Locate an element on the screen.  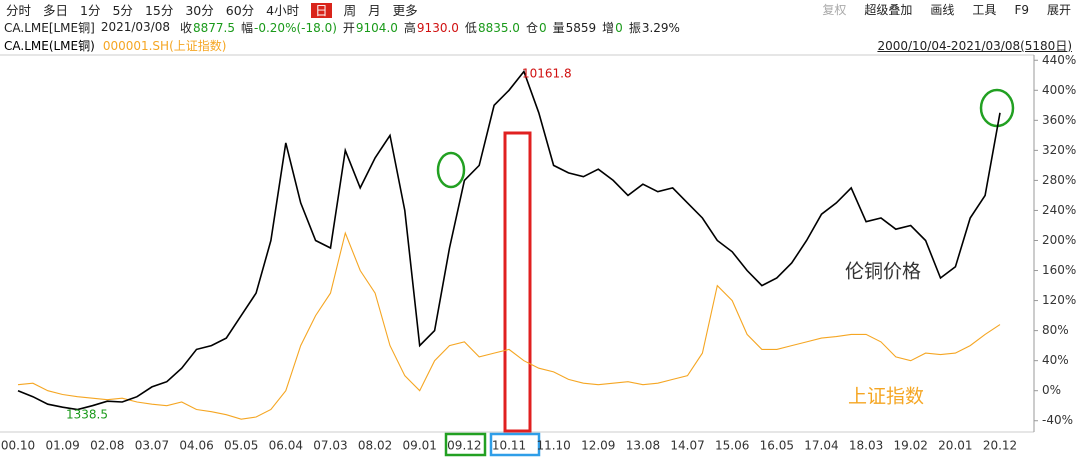
quote-label: 增 is located at coordinates (608, 27).